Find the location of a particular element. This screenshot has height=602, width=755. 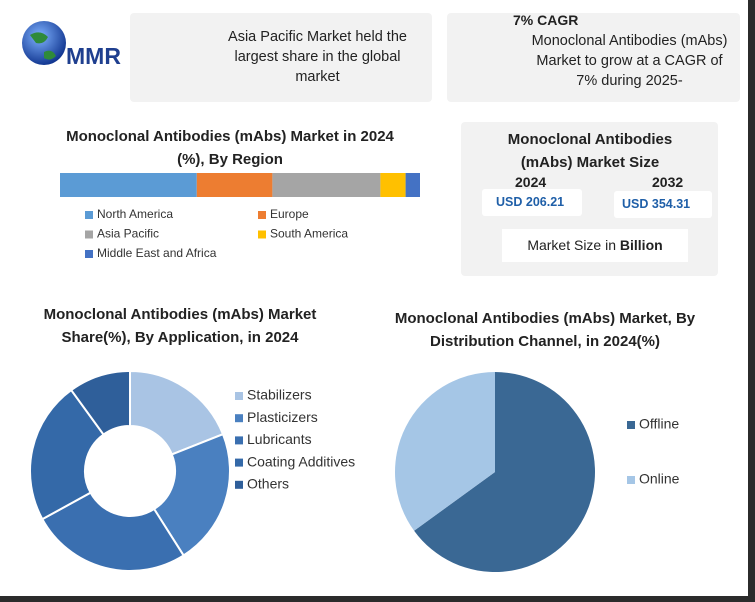

unit-box: Market Size in Billion is located at coordinates (595, 245).